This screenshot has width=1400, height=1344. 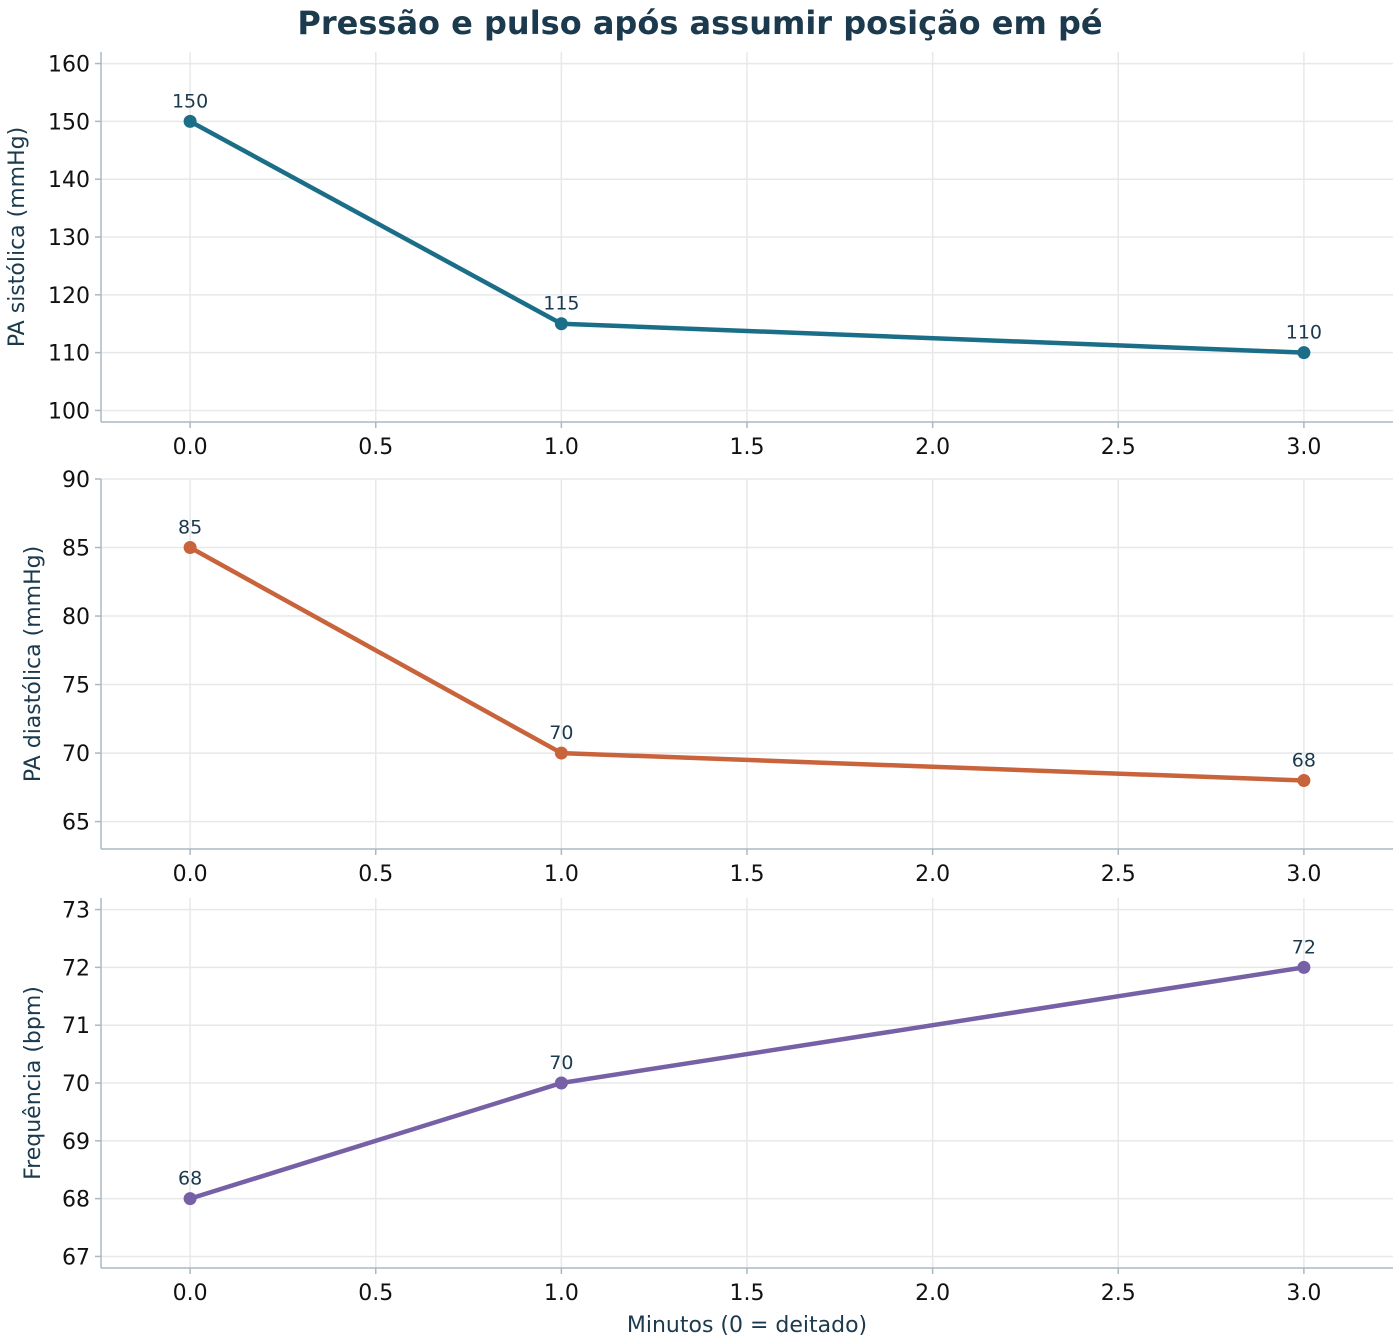 What do you see at coordinates (190, 528) in the screenshot?
I see `data-label: 85` at bounding box center [190, 528].